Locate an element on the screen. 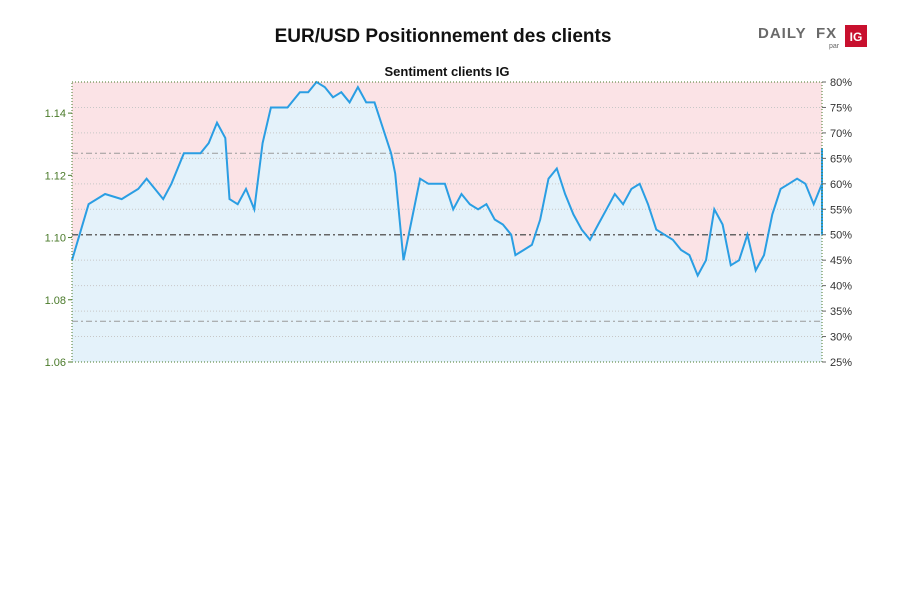 The image size is (900, 600). right-tick-label: 80% is located at coordinates (841, 83).